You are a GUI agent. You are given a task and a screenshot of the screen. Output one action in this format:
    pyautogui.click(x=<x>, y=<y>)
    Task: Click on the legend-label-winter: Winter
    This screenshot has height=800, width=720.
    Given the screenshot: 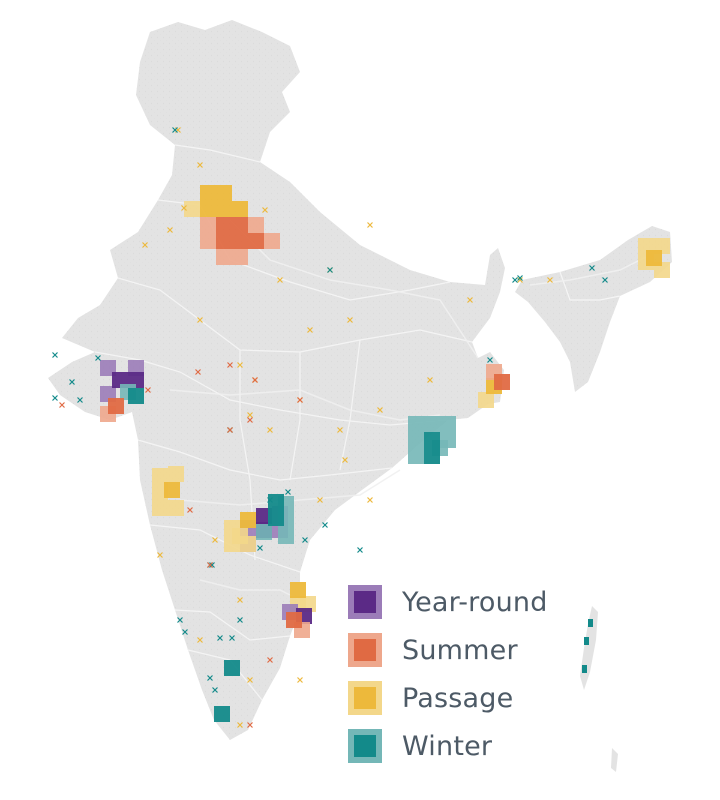 What is the action you would take?
    pyautogui.click(x=447, y=746)
    